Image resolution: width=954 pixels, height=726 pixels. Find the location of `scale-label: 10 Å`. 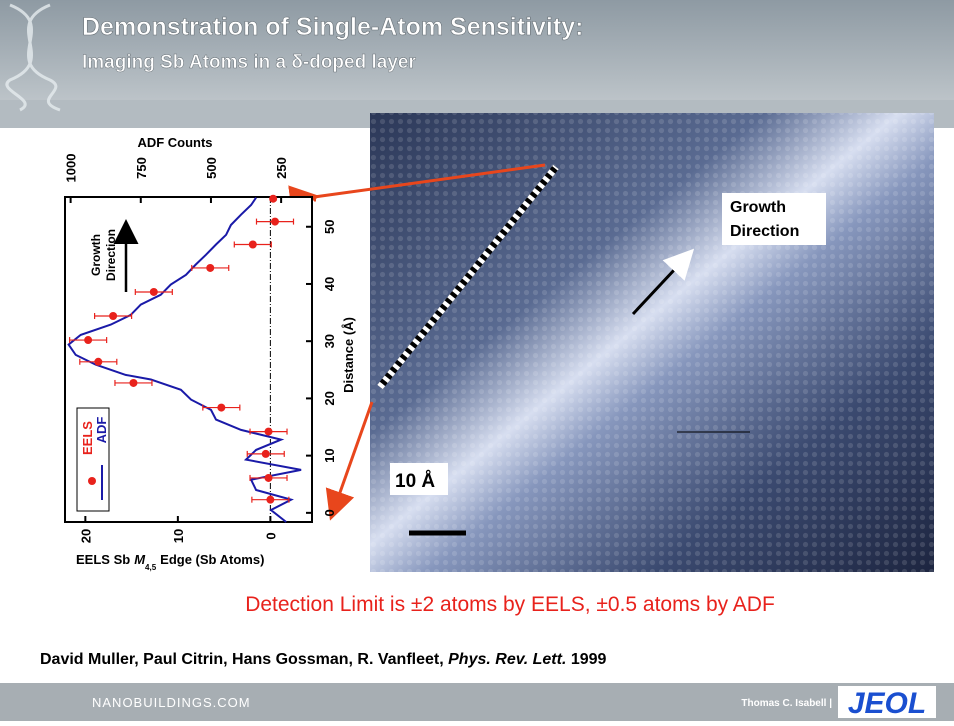

scale-label: 10 Å is located at coordinates (415, 481).